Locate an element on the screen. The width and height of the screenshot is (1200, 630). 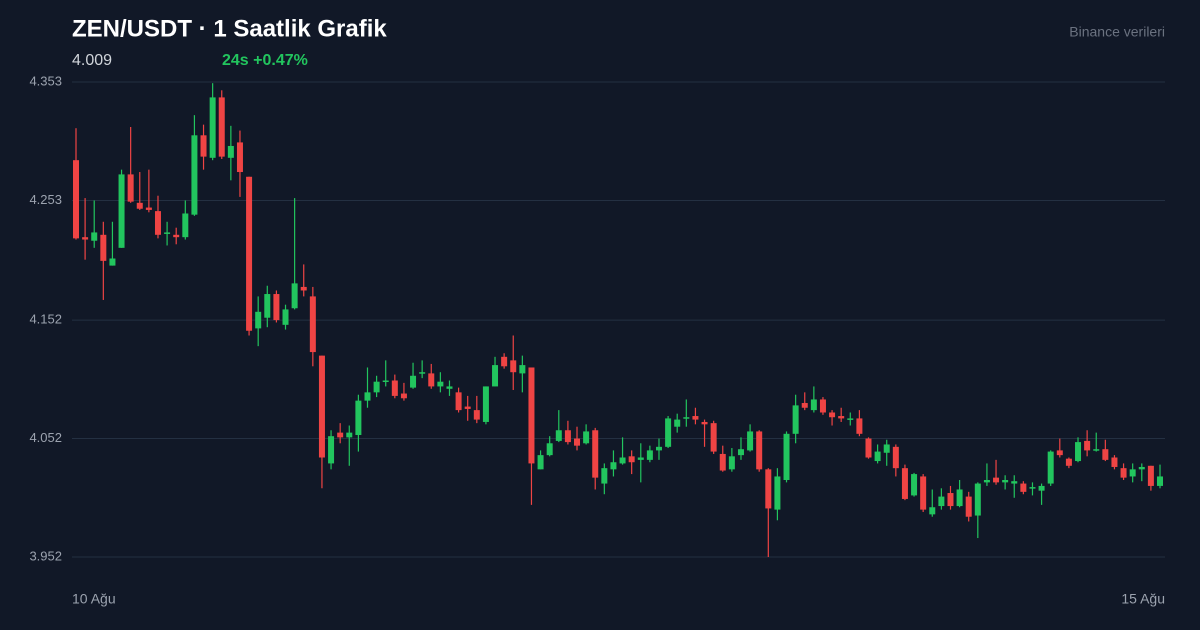
change-label: 24s +0.47% is located at coordinates (265, 60).